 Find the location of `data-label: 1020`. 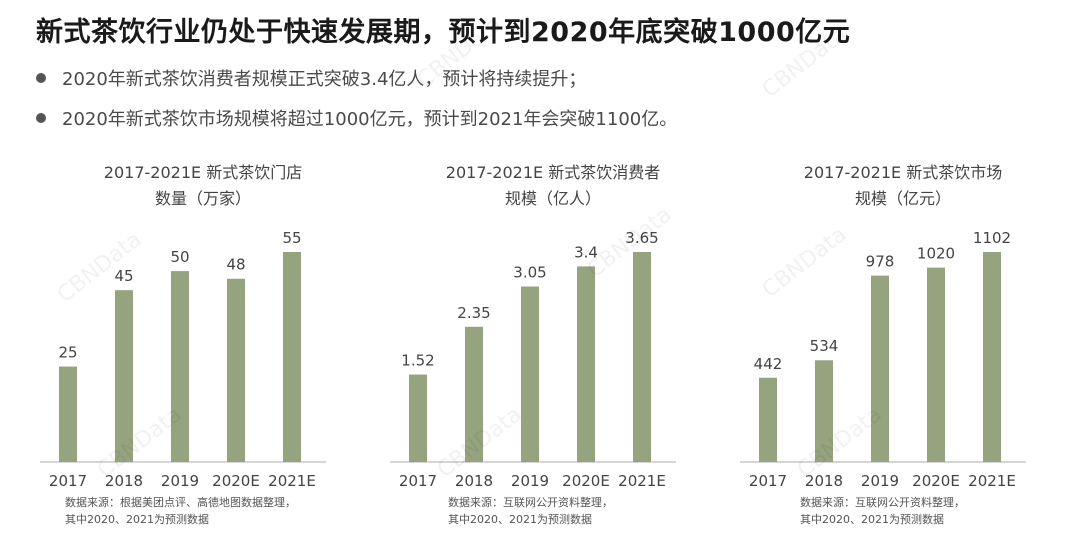

data-label: 1020 is located at coordinates (936, 254).